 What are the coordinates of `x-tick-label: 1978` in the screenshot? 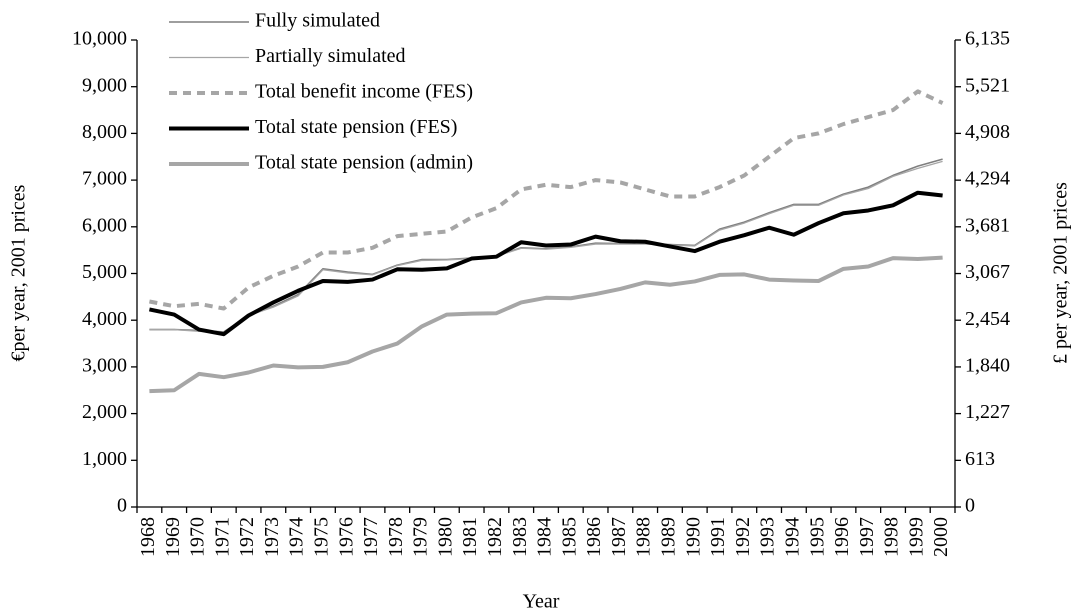 It's located at (396, 537).